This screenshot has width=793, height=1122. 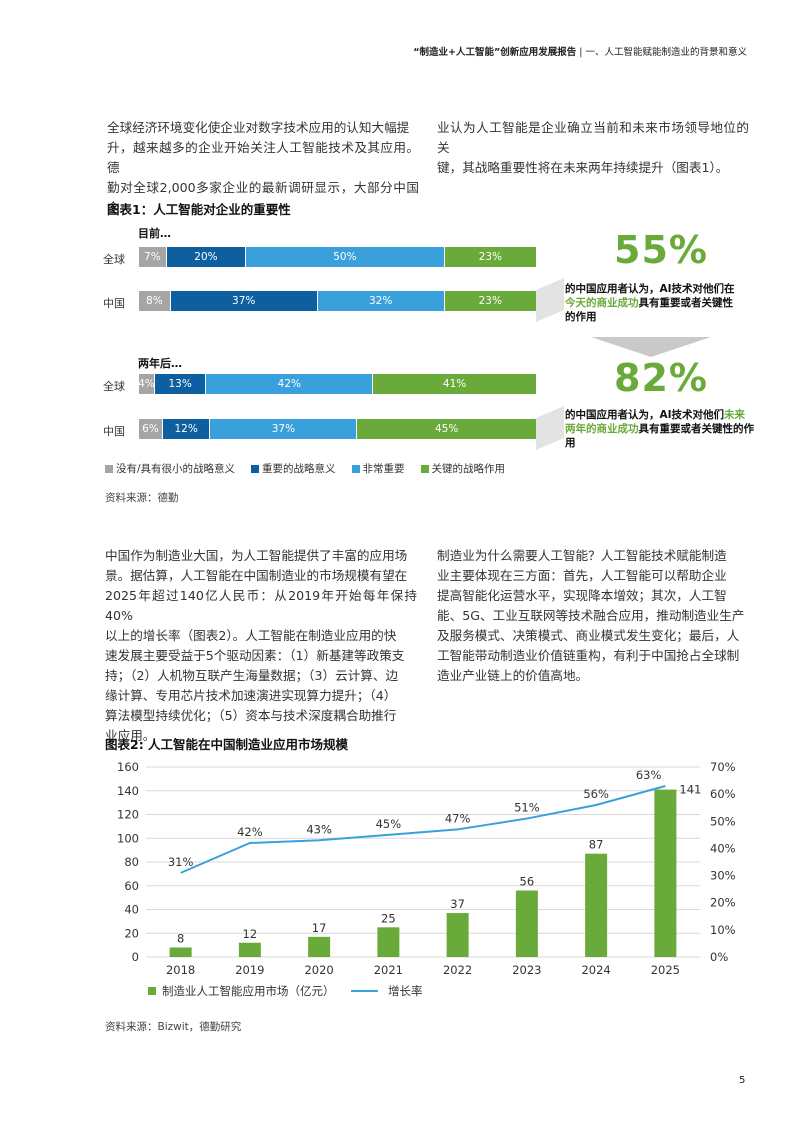 What do you see at coordinates (114, 259) in the screenshot?
I see `row-label-global-current: 全球` at bounding box center [114, 259].